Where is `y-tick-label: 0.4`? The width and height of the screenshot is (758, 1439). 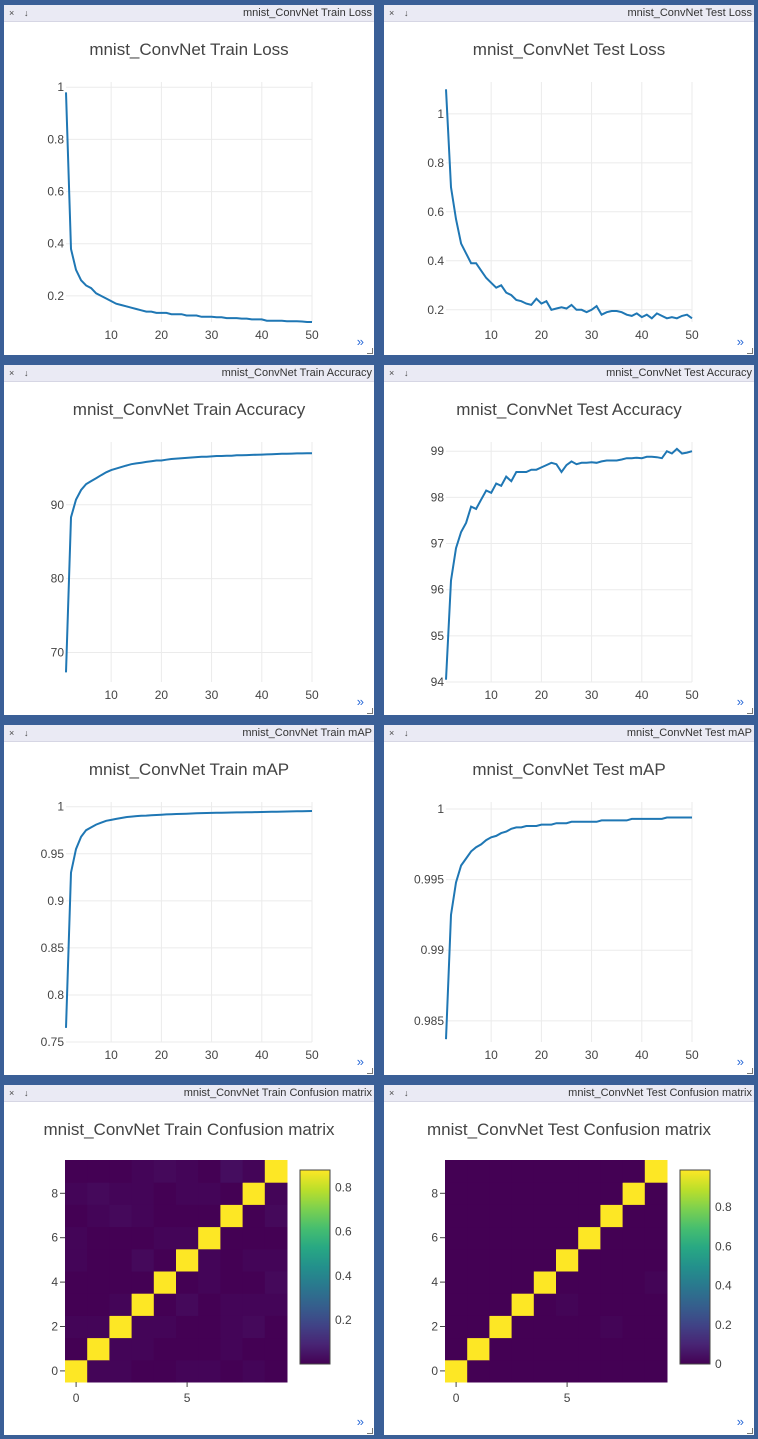 y-tick-label: 0.4 is located at coordinates (435, 261).